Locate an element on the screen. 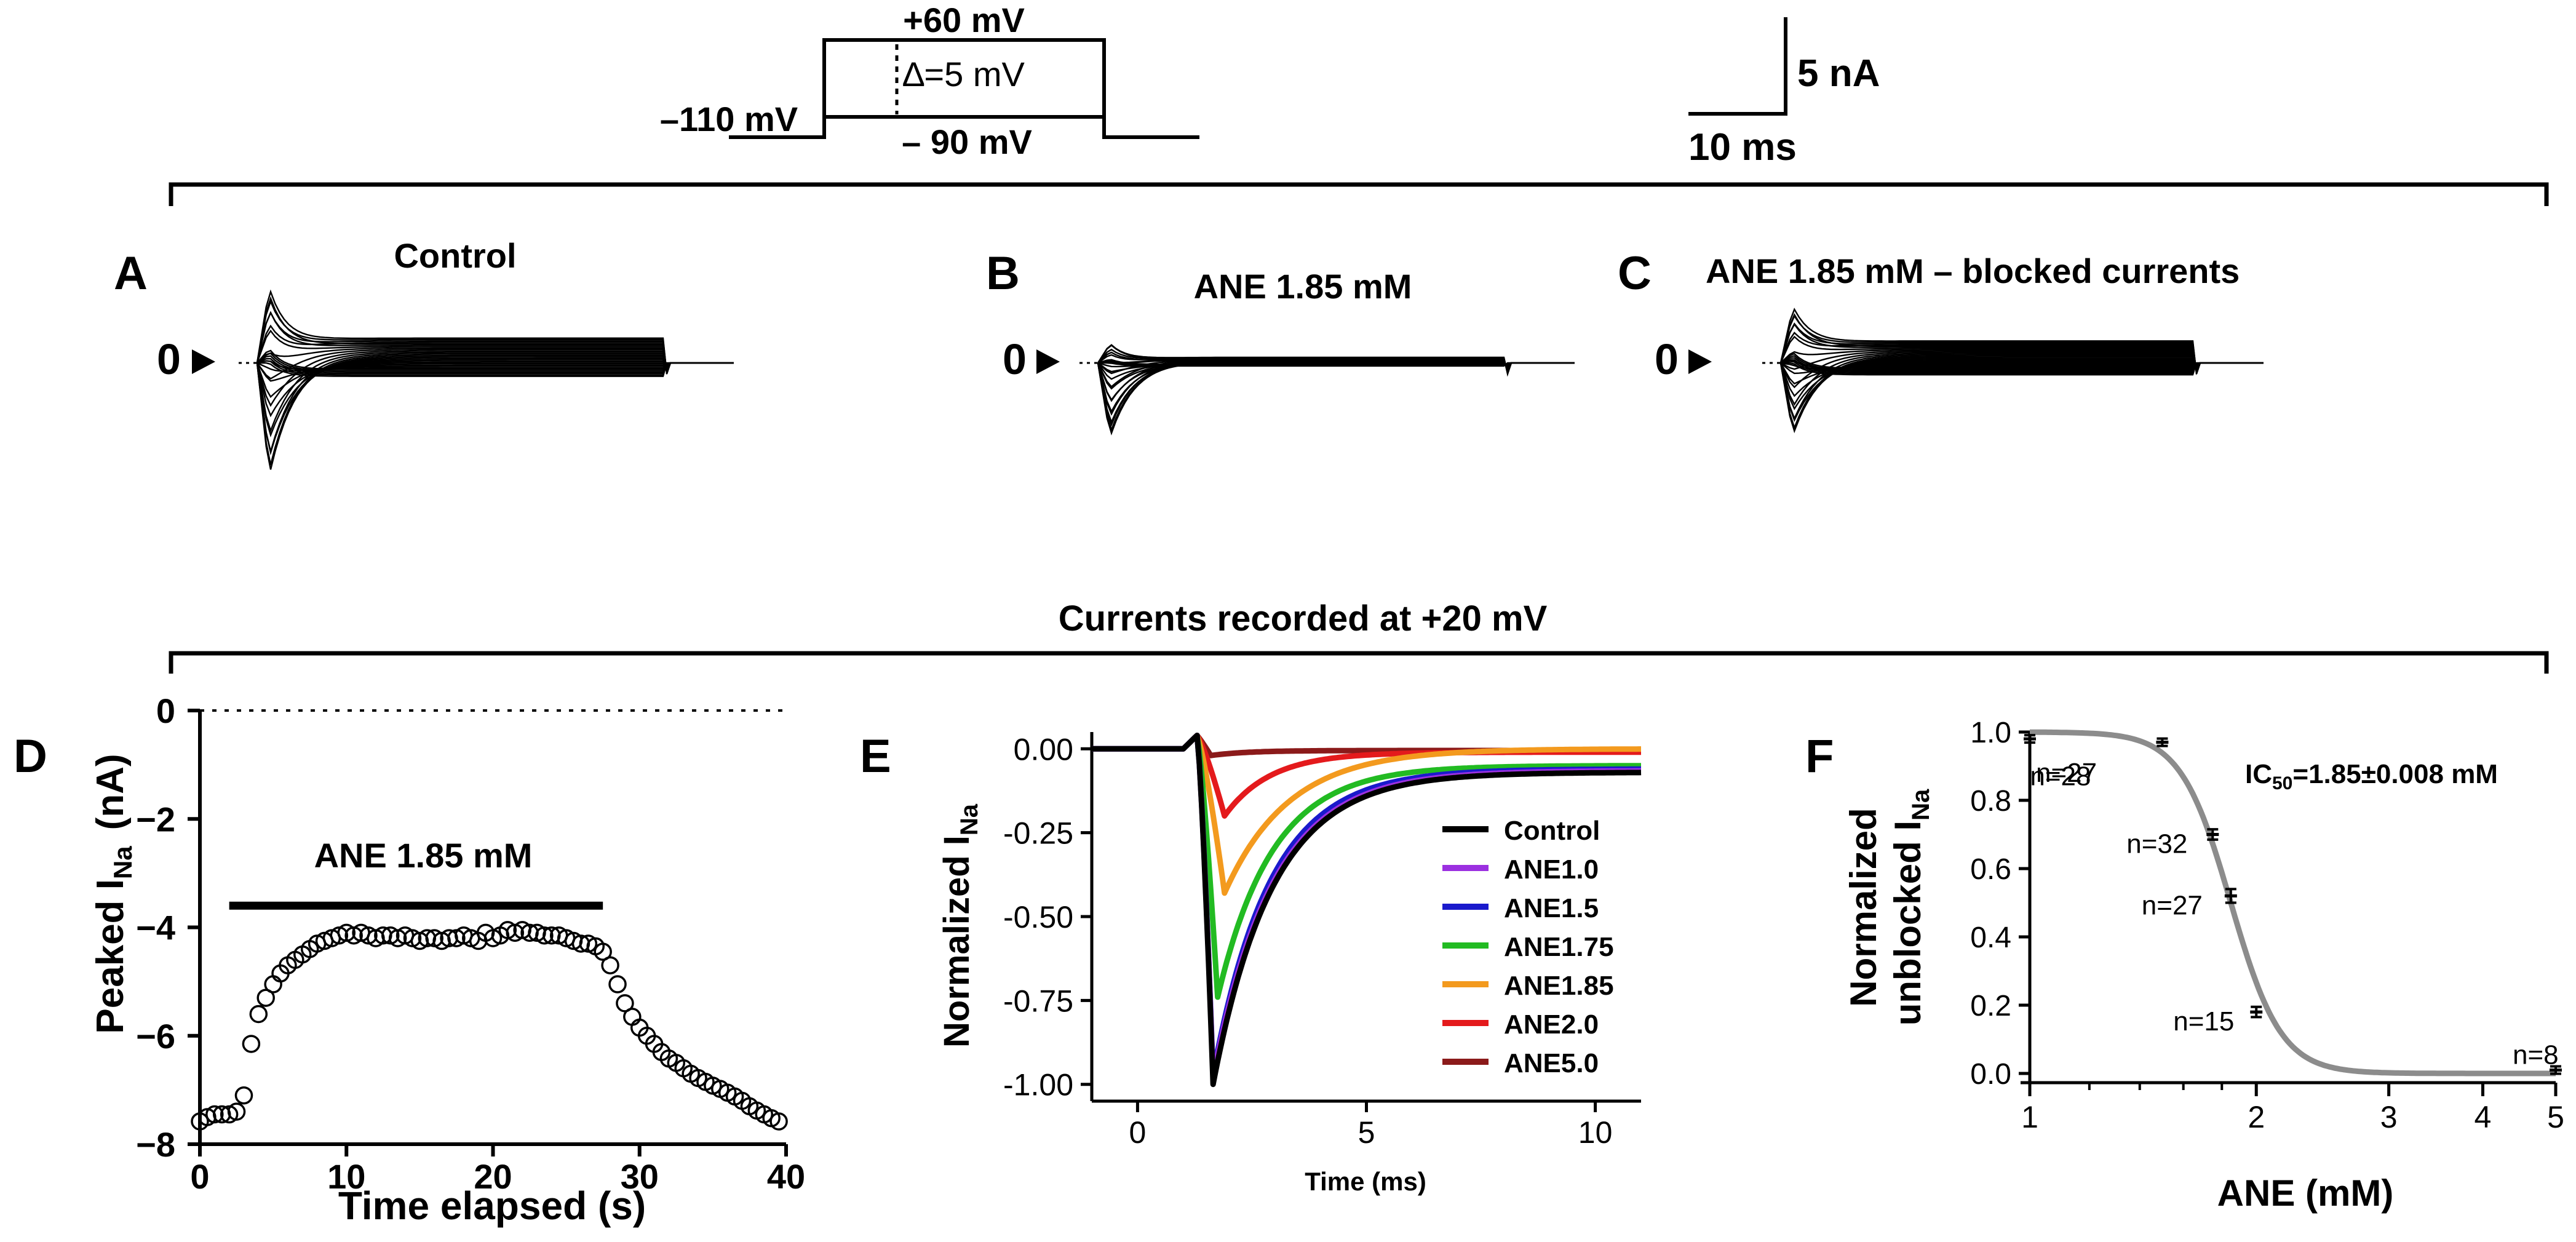  chart-e-legend-label: ANE1.85 is located at coordinates (1559, 986).